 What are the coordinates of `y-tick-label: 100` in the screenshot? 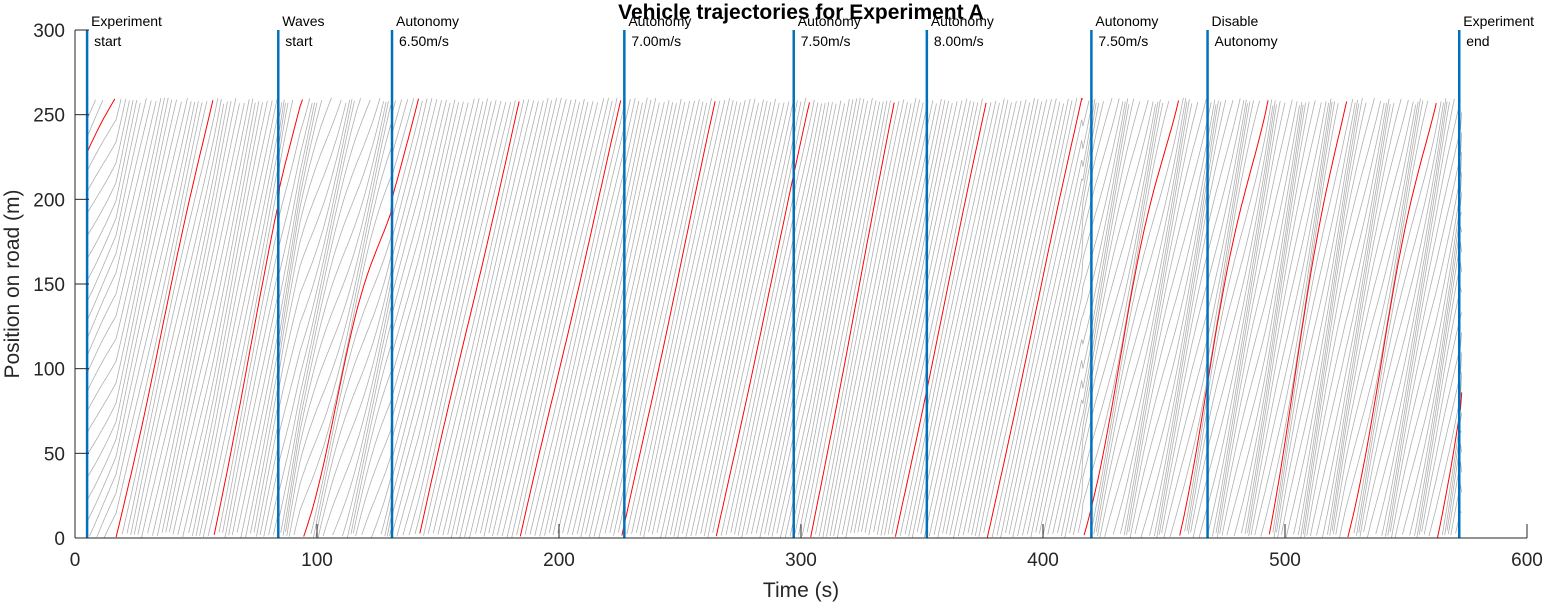 It's located at (49, 370).